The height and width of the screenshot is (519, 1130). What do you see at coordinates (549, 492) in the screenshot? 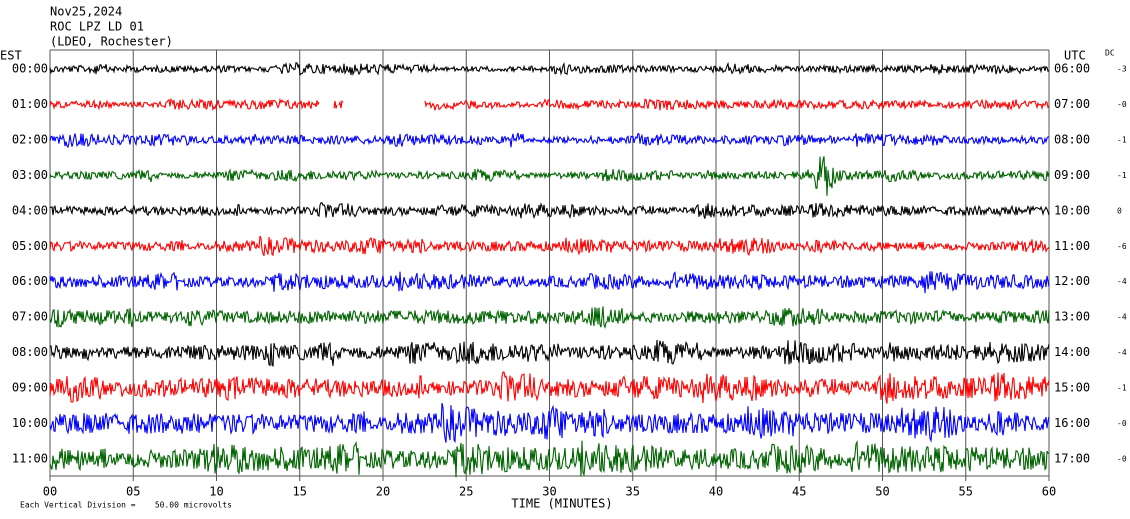
I see `x-tick-label: 30` at bounding box center [549, 492].